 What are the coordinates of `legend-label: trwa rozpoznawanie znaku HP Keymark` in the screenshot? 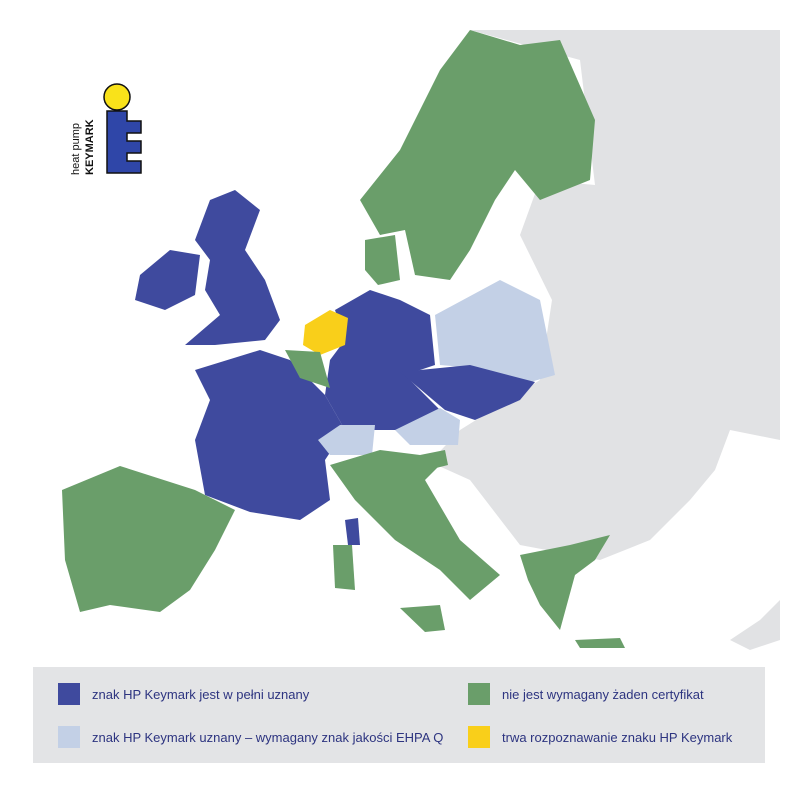 It's located at (617, 737).